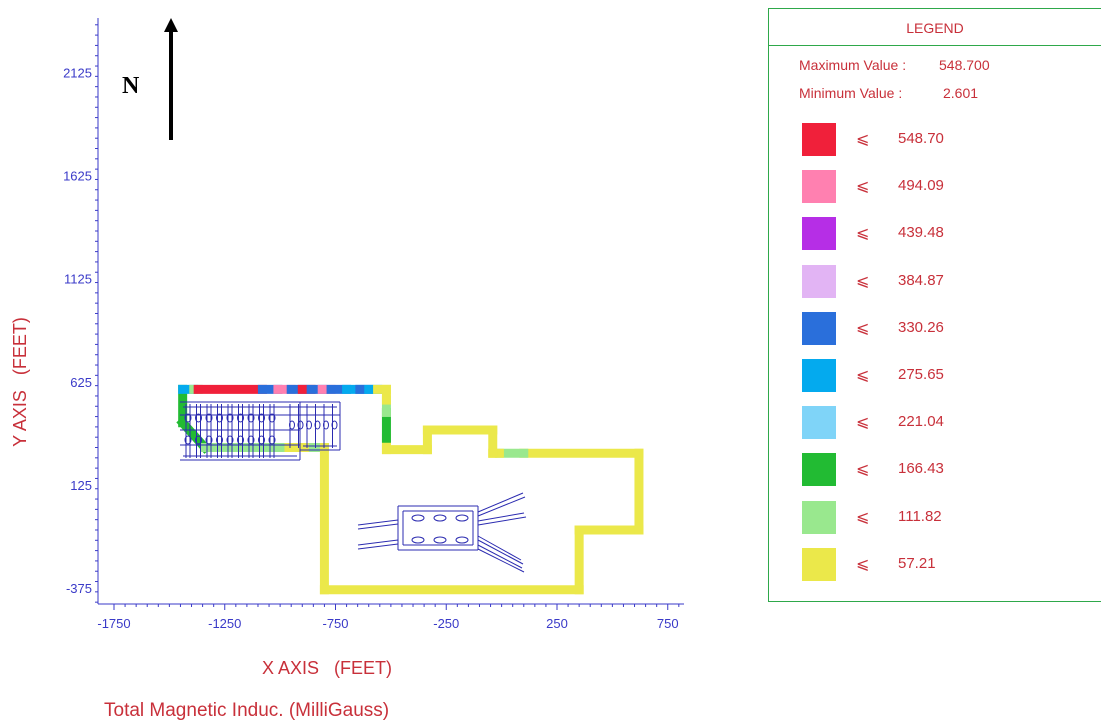  What do you see at coordinates (921, 280) in the screenshot?
I see `legend-value: 384.87` at bounding box center [921, 280].